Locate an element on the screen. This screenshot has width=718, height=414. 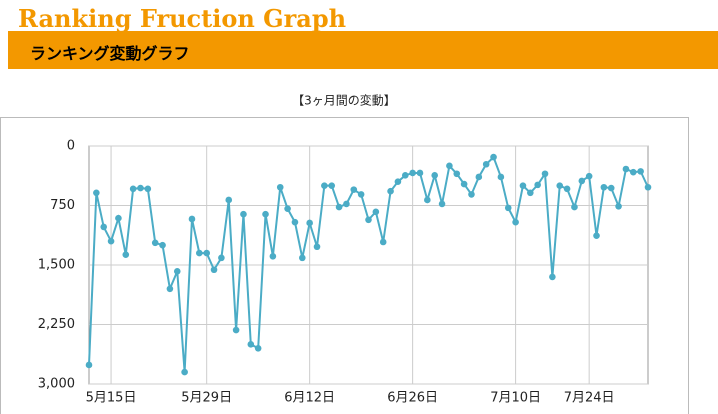
brand-title: Ranking Fruction Graph is located at coordinates (182, 18).